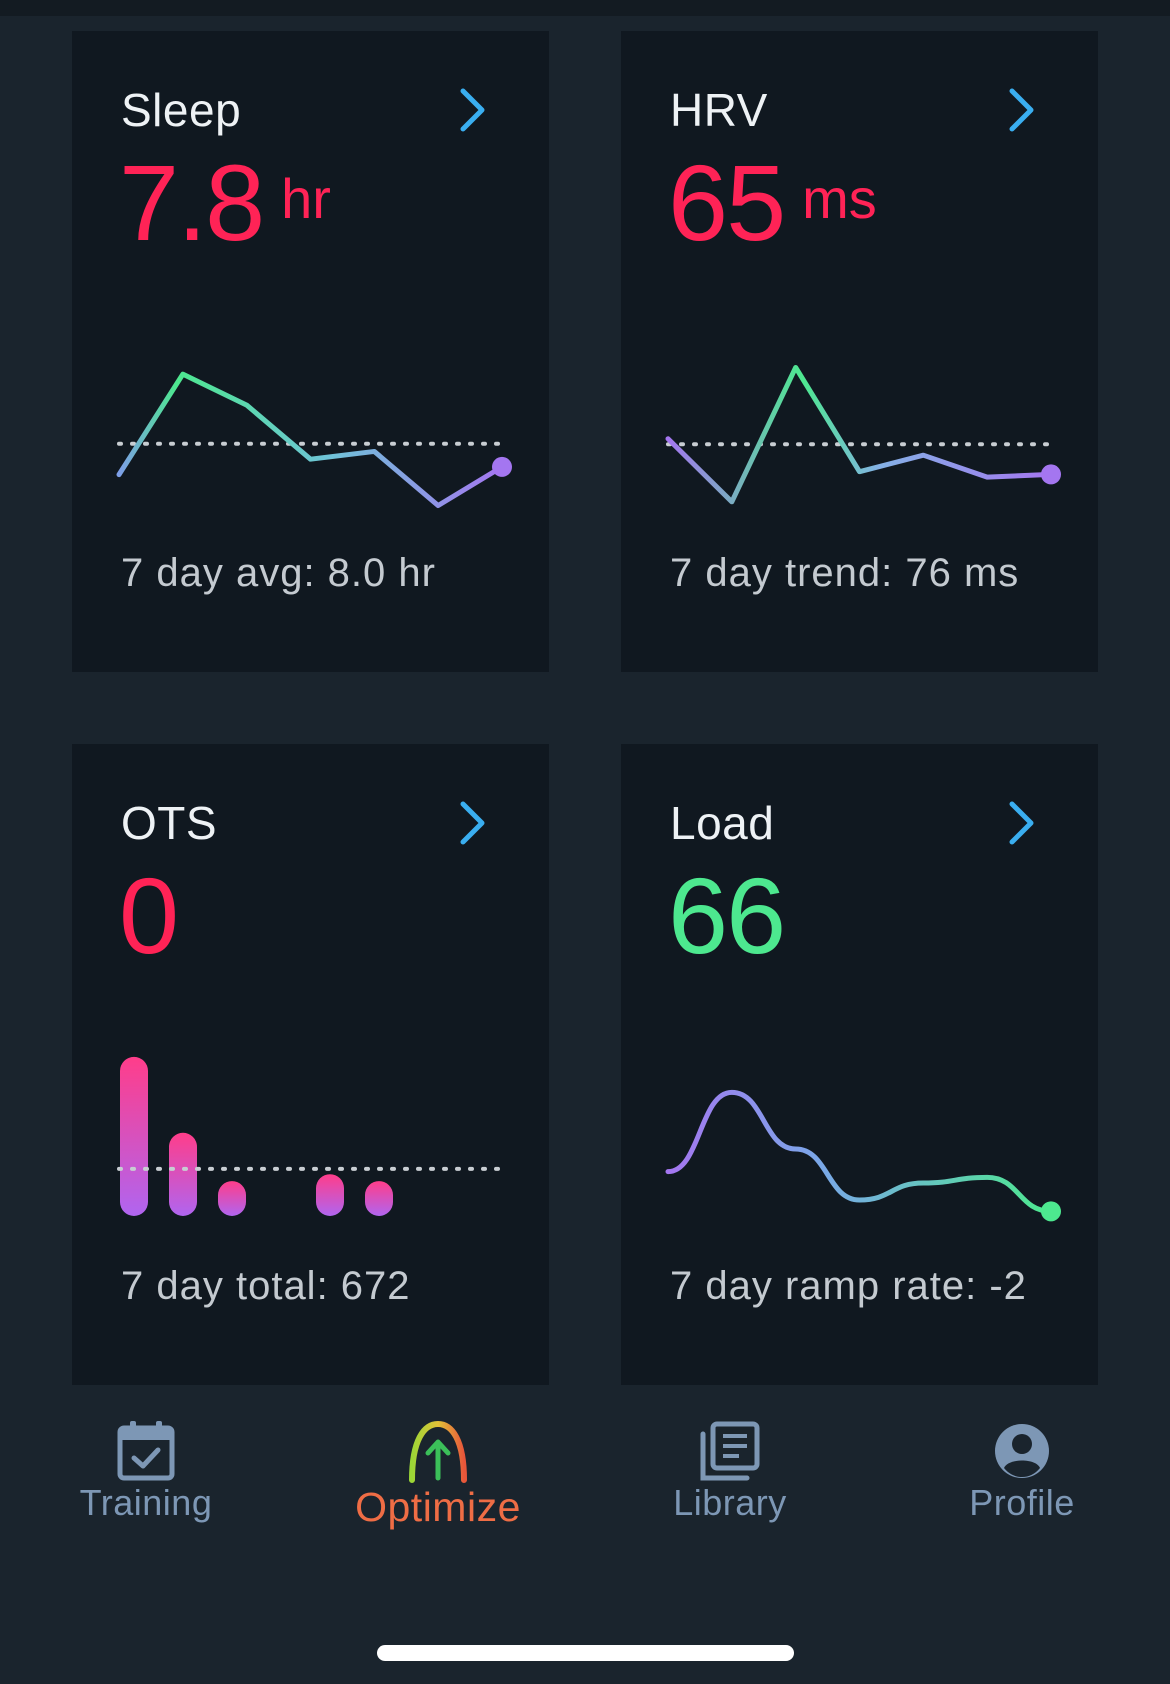 The image size is (1170, 1684). I want to click on hrv-title: HRV, so click(719, 110).